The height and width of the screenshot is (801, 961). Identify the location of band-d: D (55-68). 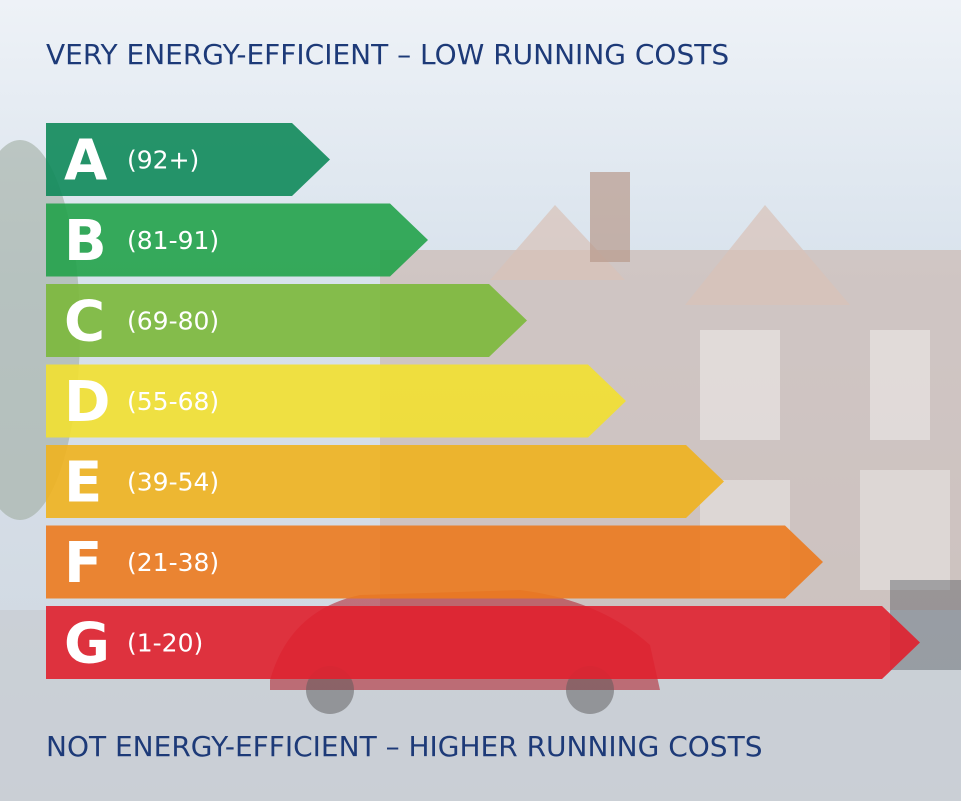
(336, 401).